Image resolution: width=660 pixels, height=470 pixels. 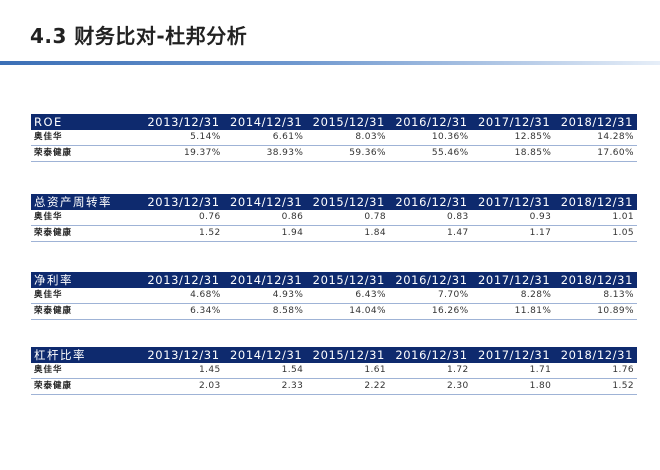 What do you see at coordinates (182, 296) in the screenshot?
I see `table-cell: 4.68%` at bounding box center [182, 296].